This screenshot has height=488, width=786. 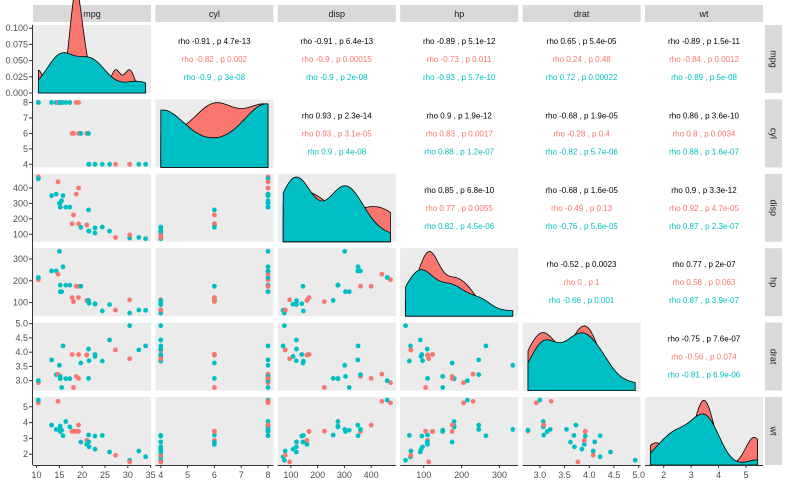 What do you see at coordinates (336, 13) in the screenshot?
I see `column-strip-disp` at bounding box center [336, 13].